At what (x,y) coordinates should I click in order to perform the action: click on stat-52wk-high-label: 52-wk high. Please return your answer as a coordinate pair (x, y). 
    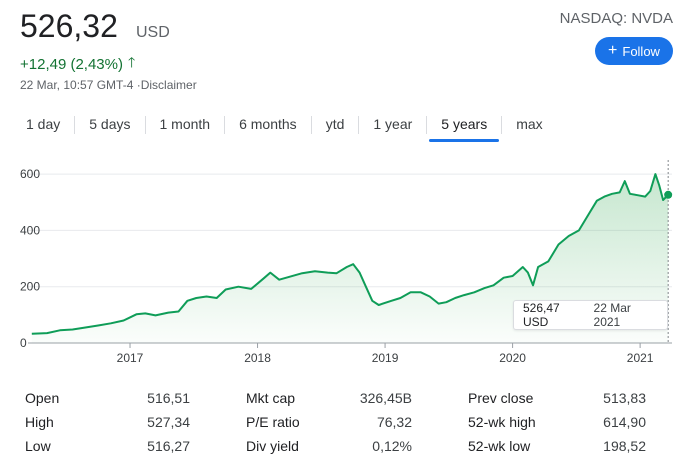
    Looking at the image, I should click on (502, 422).